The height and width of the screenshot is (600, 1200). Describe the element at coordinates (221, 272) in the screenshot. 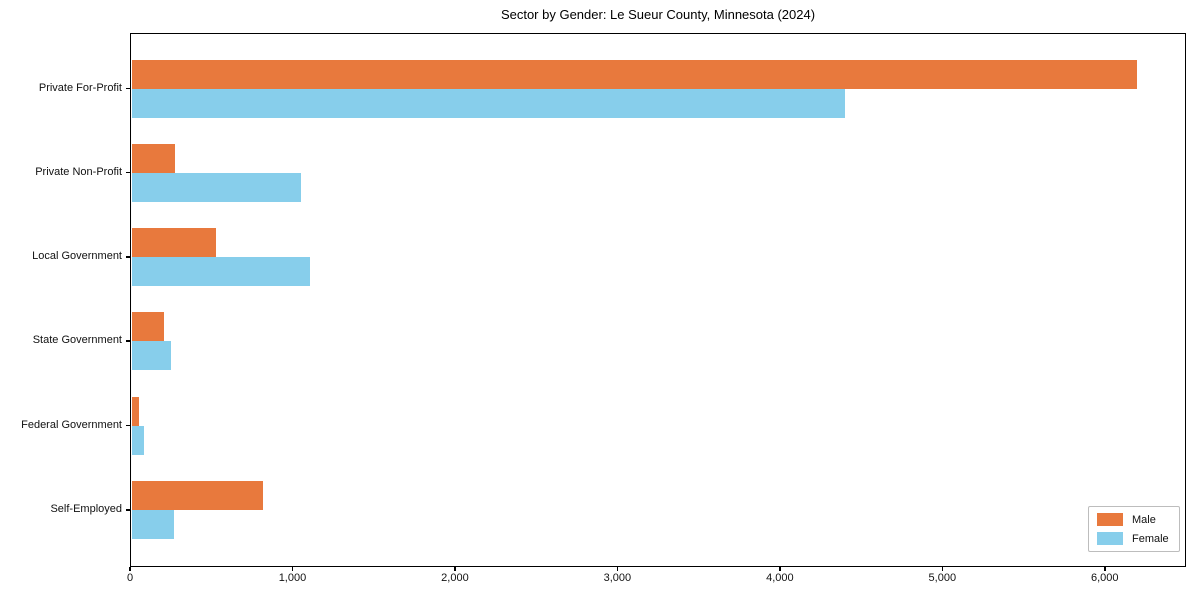

I see `bar-female-local-government` at that location.